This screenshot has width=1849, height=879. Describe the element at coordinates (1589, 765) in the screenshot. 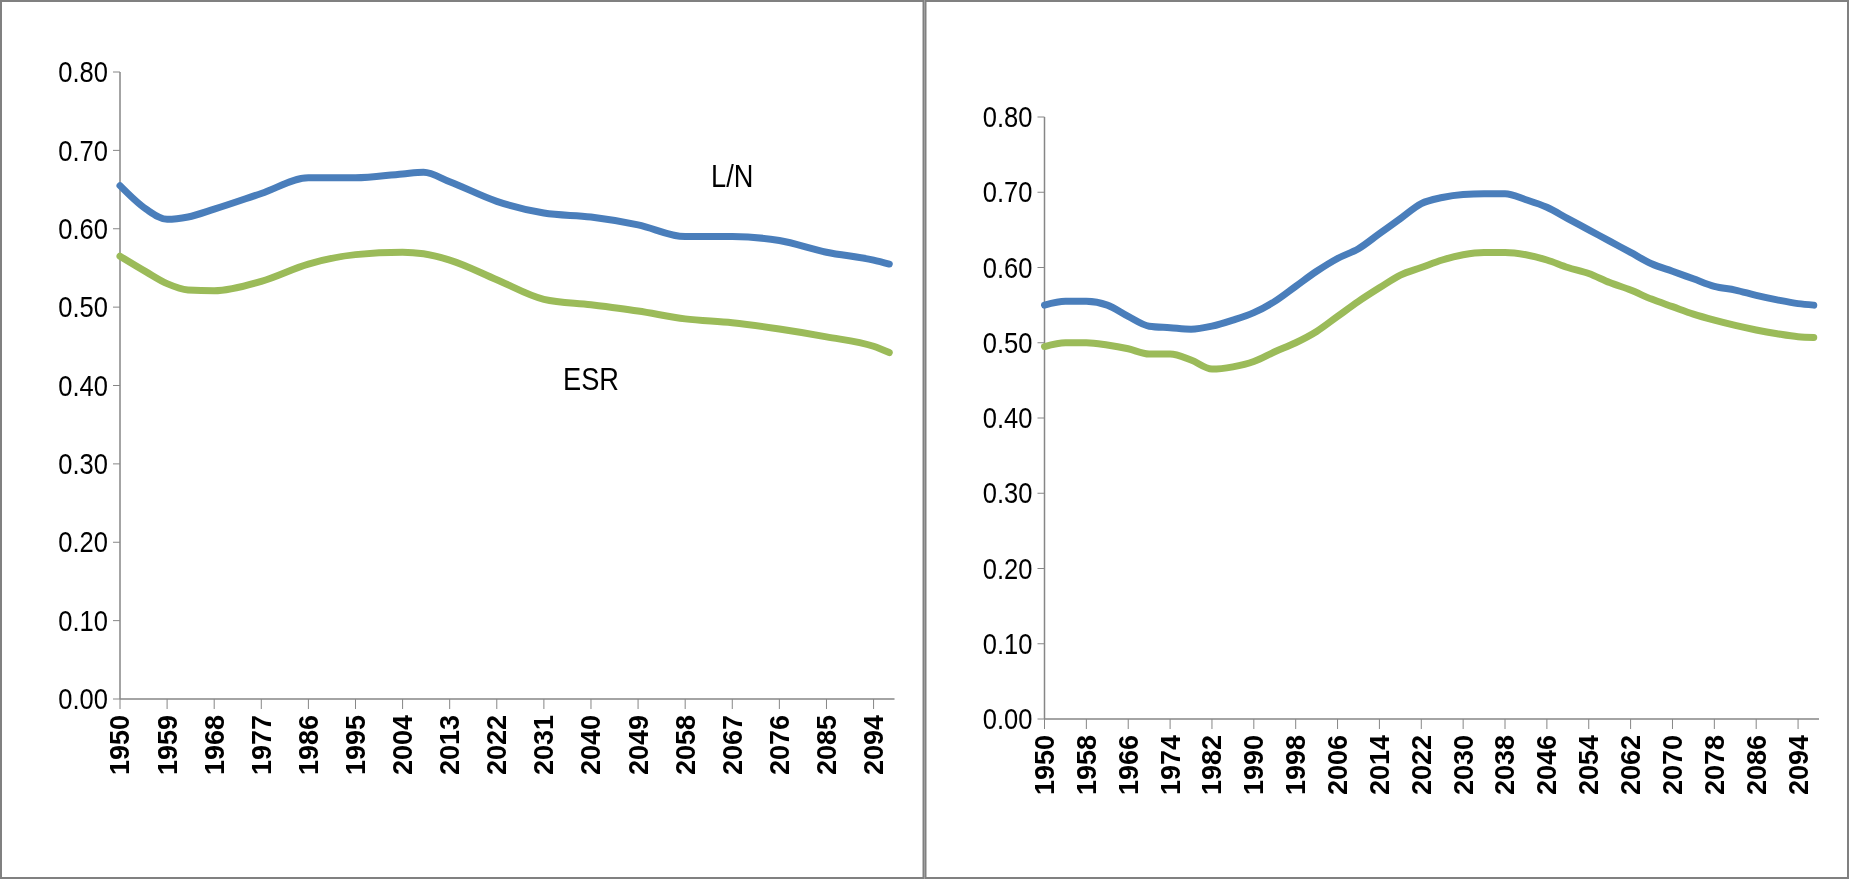

I see `x-tick-label: 2054` at that location.